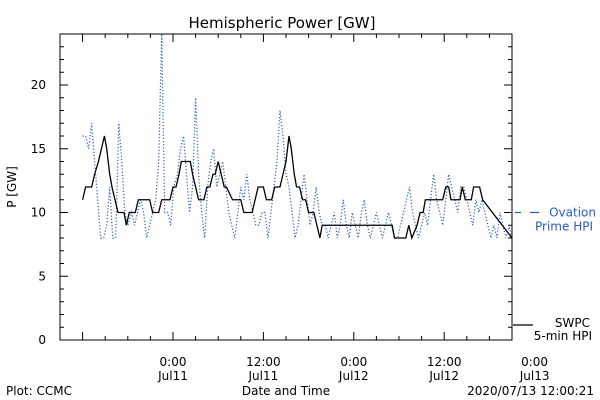  I want to click on legend-label-ovation-line2: Prime HPI, so click(564, 227).